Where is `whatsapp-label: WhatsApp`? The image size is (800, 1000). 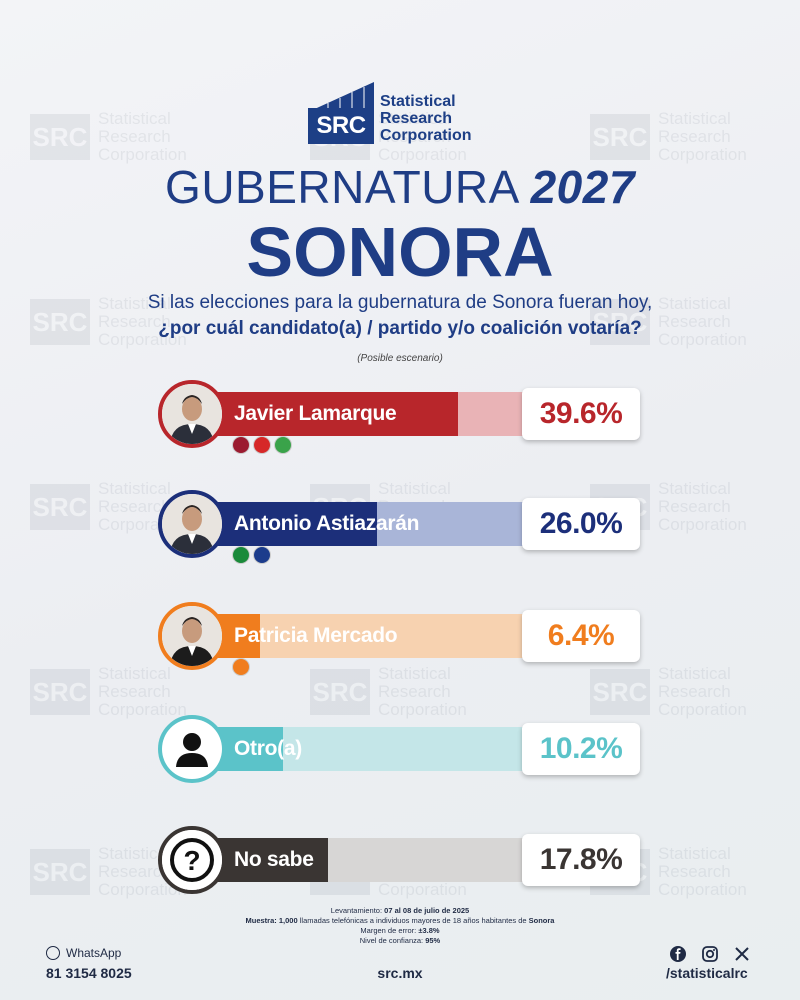 whatsapp-label: WhatsApp is located at coordinates (94, 953).